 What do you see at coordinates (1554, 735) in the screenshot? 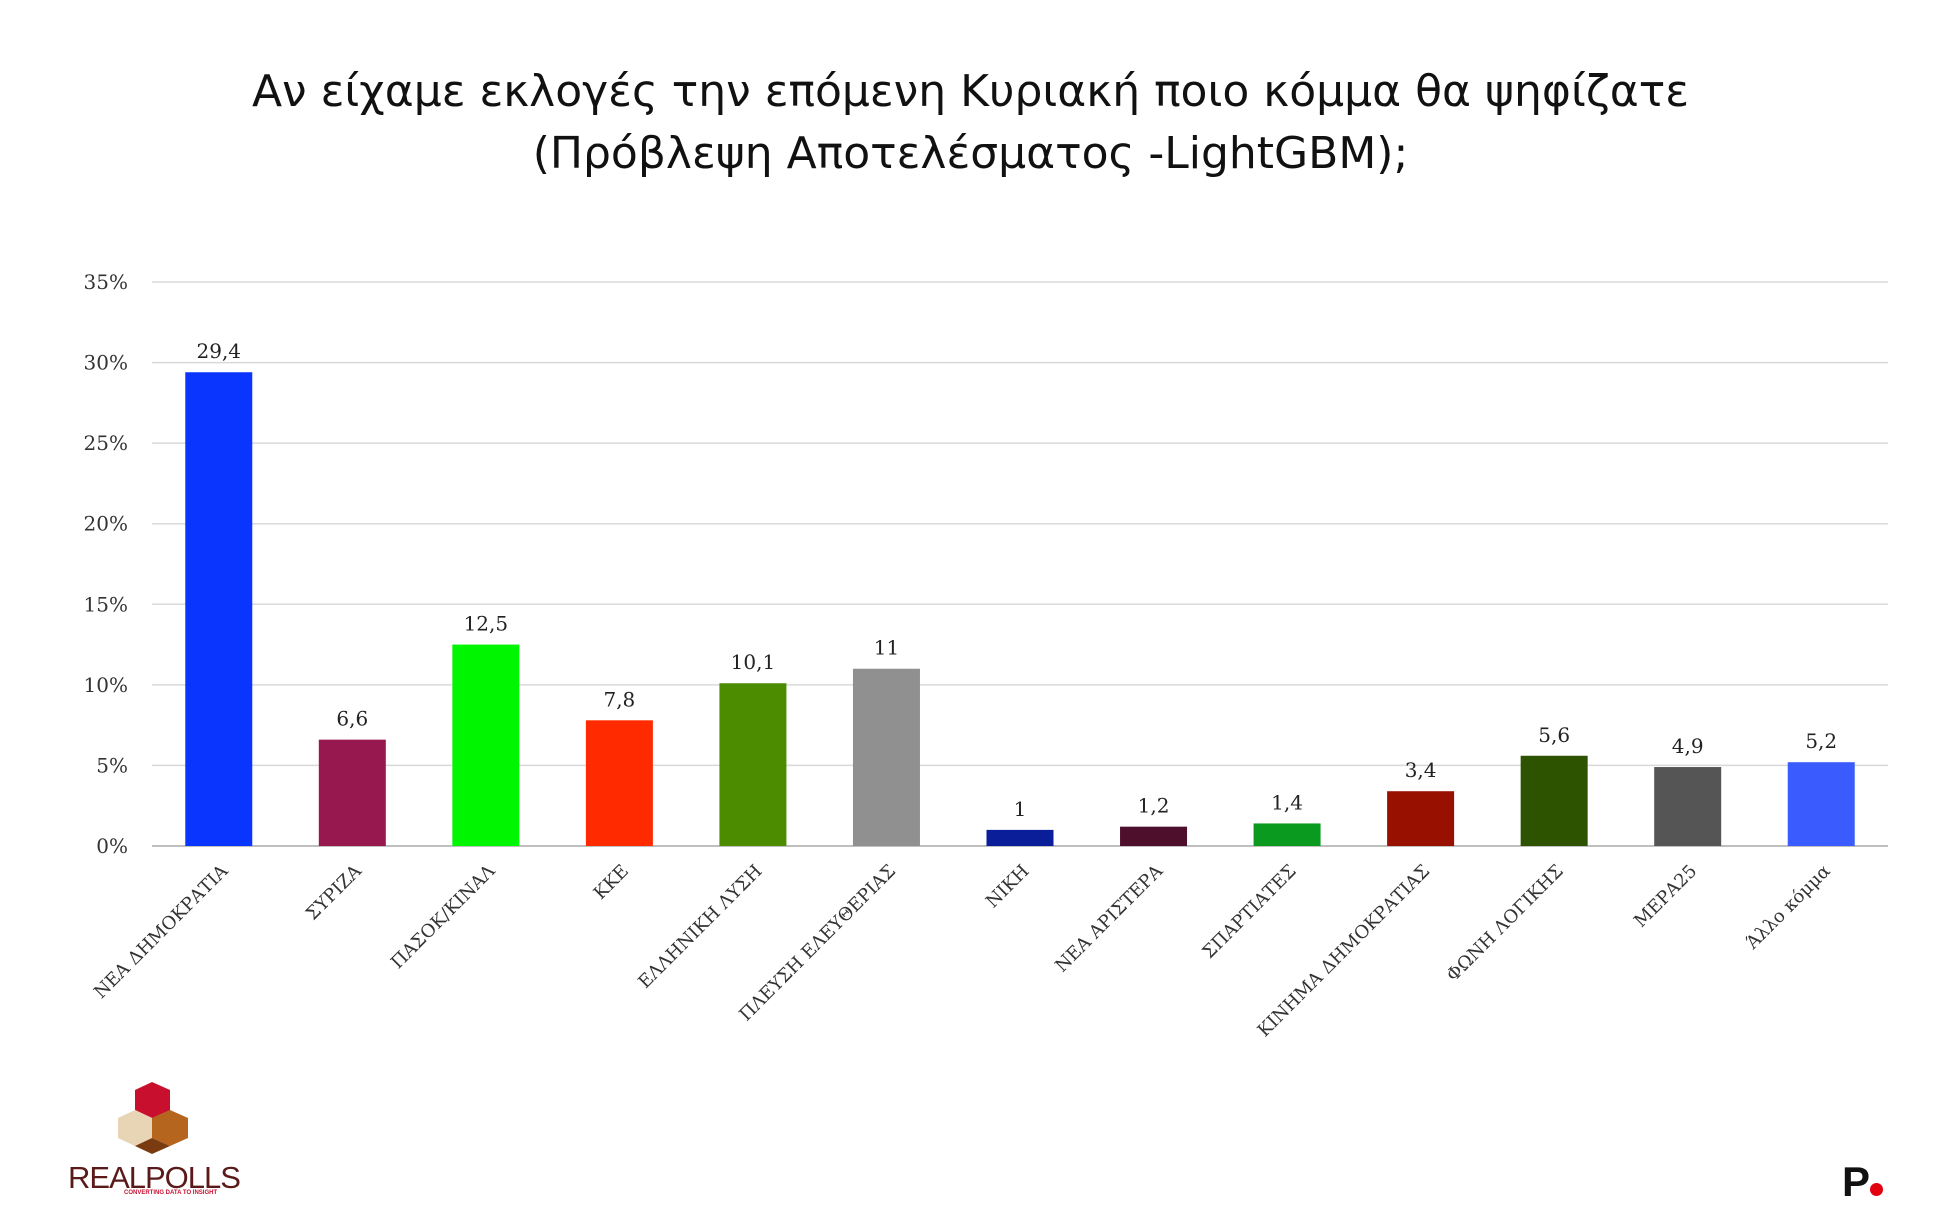
I see `data-label: 5,6` at bounding box center [1554, 735].